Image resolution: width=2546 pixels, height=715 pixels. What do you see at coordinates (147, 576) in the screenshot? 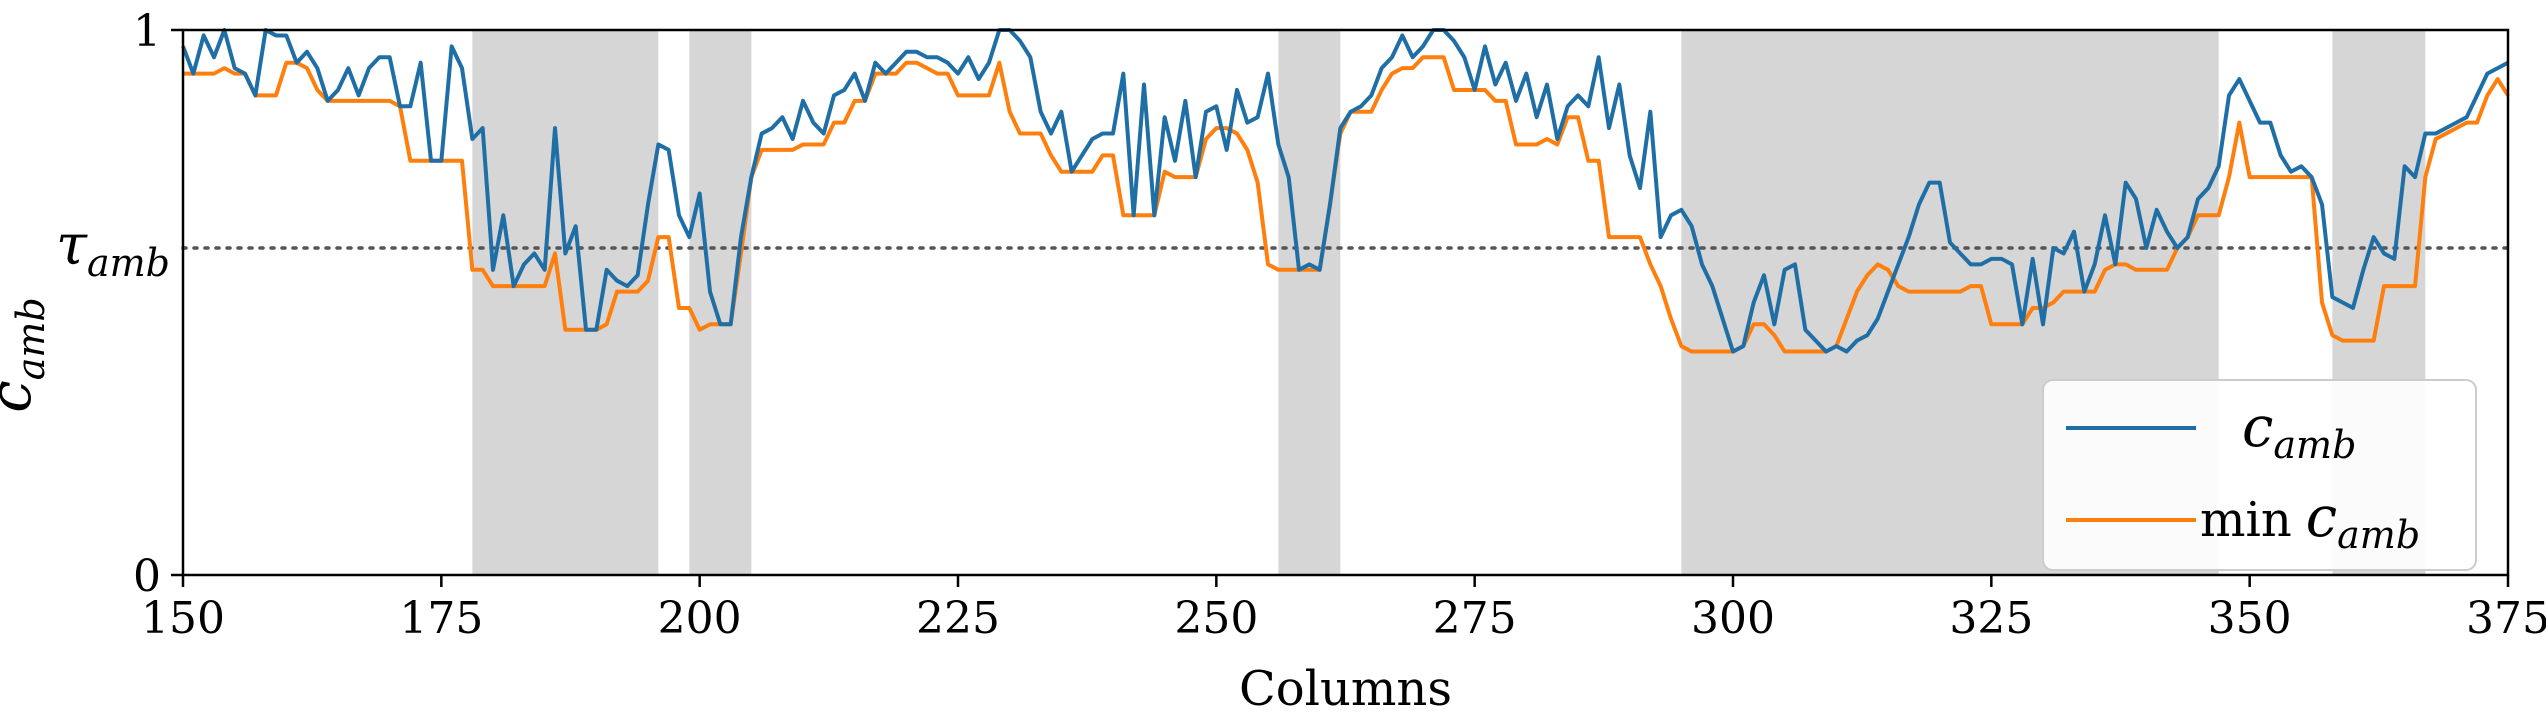
I see `y-tick-label: 0` at bounding box center [147, 576].